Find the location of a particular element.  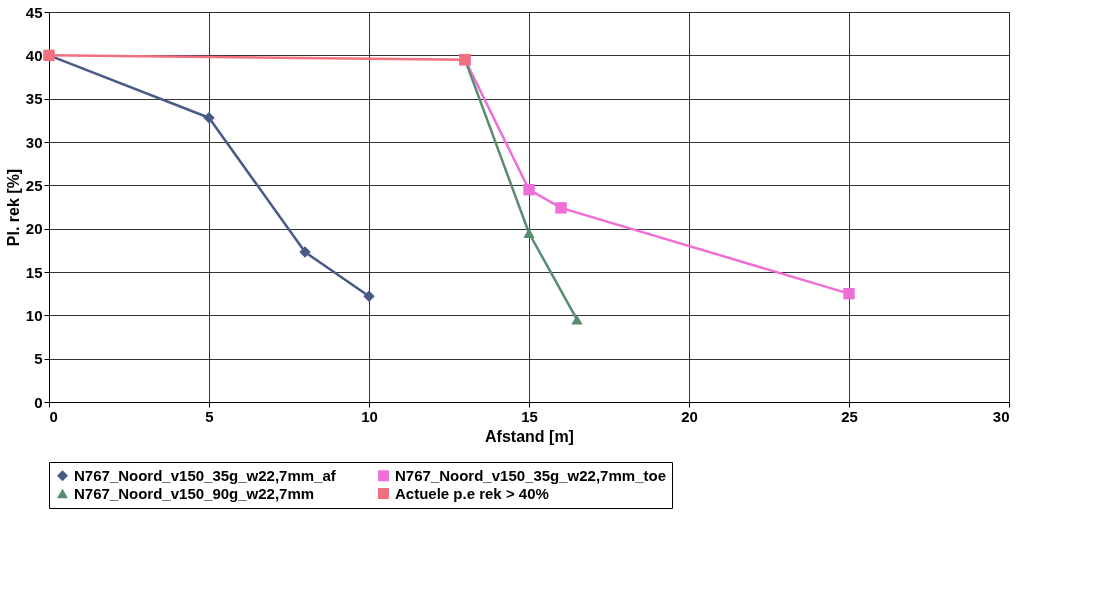

y-tick-label: 35 is located at coordinates (34, 99).